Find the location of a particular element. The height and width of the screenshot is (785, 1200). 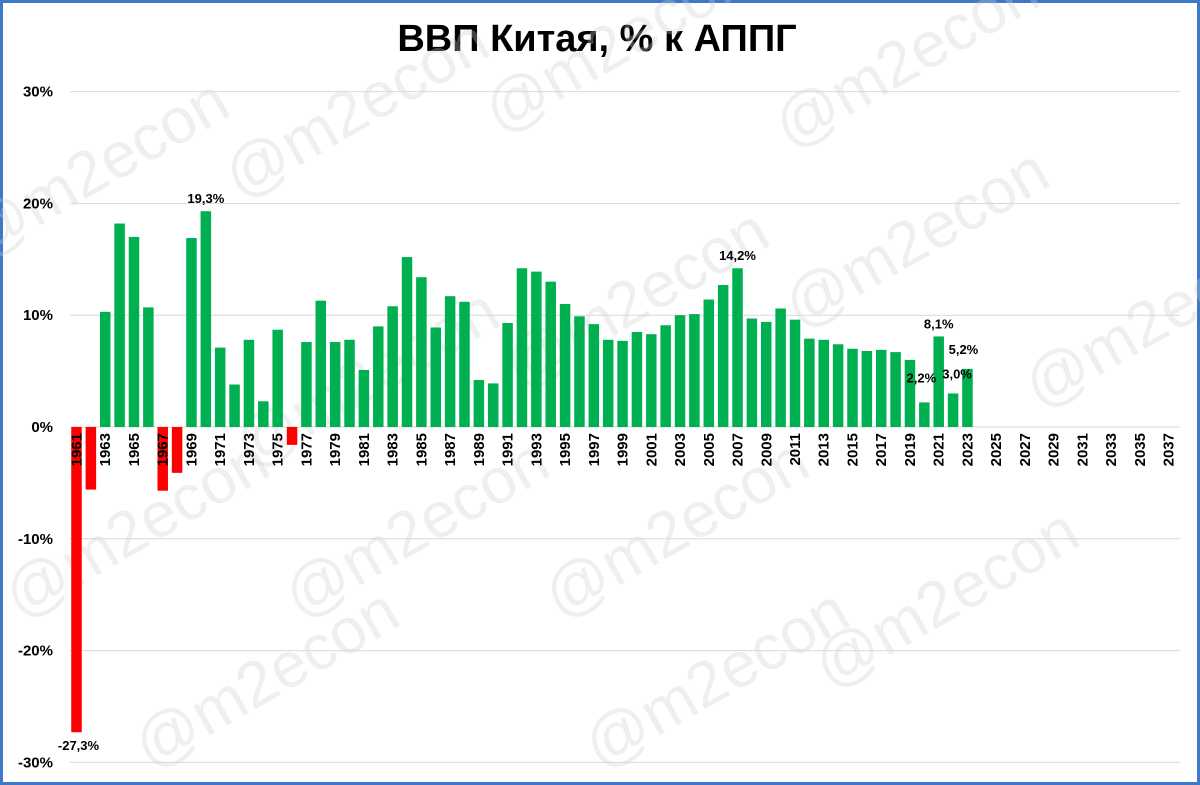

x-tick-label: 2015 is located at coordinates (852, 449).